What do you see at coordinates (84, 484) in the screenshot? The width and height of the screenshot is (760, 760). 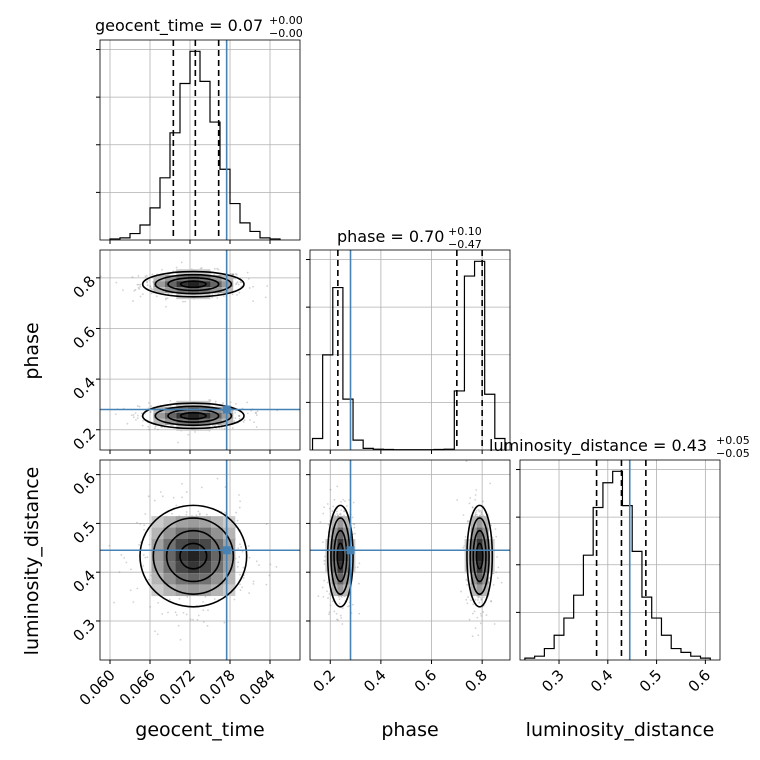 I see `y-tick-label: 0.6` at bounding box center [84, 484].